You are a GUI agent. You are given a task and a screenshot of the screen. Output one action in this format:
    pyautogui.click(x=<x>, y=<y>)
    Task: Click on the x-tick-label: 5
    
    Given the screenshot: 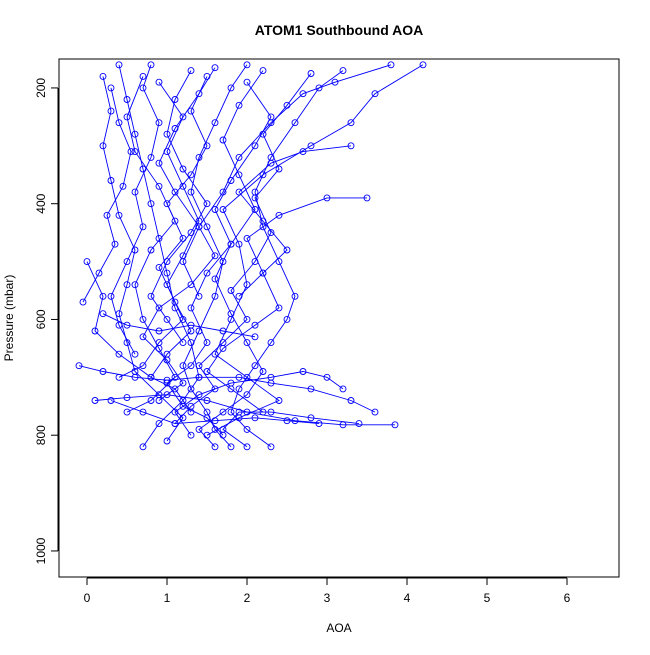 What is the action you would take?
    pyautogui.click(x=487, y=598)
    